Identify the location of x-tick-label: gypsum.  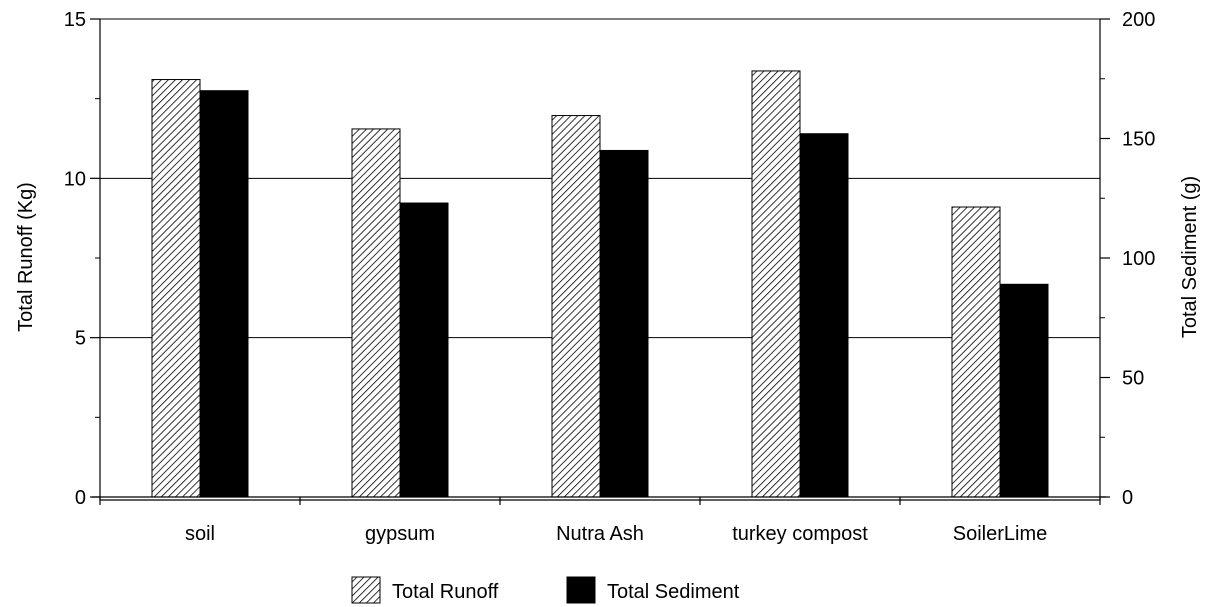
(400, 534).